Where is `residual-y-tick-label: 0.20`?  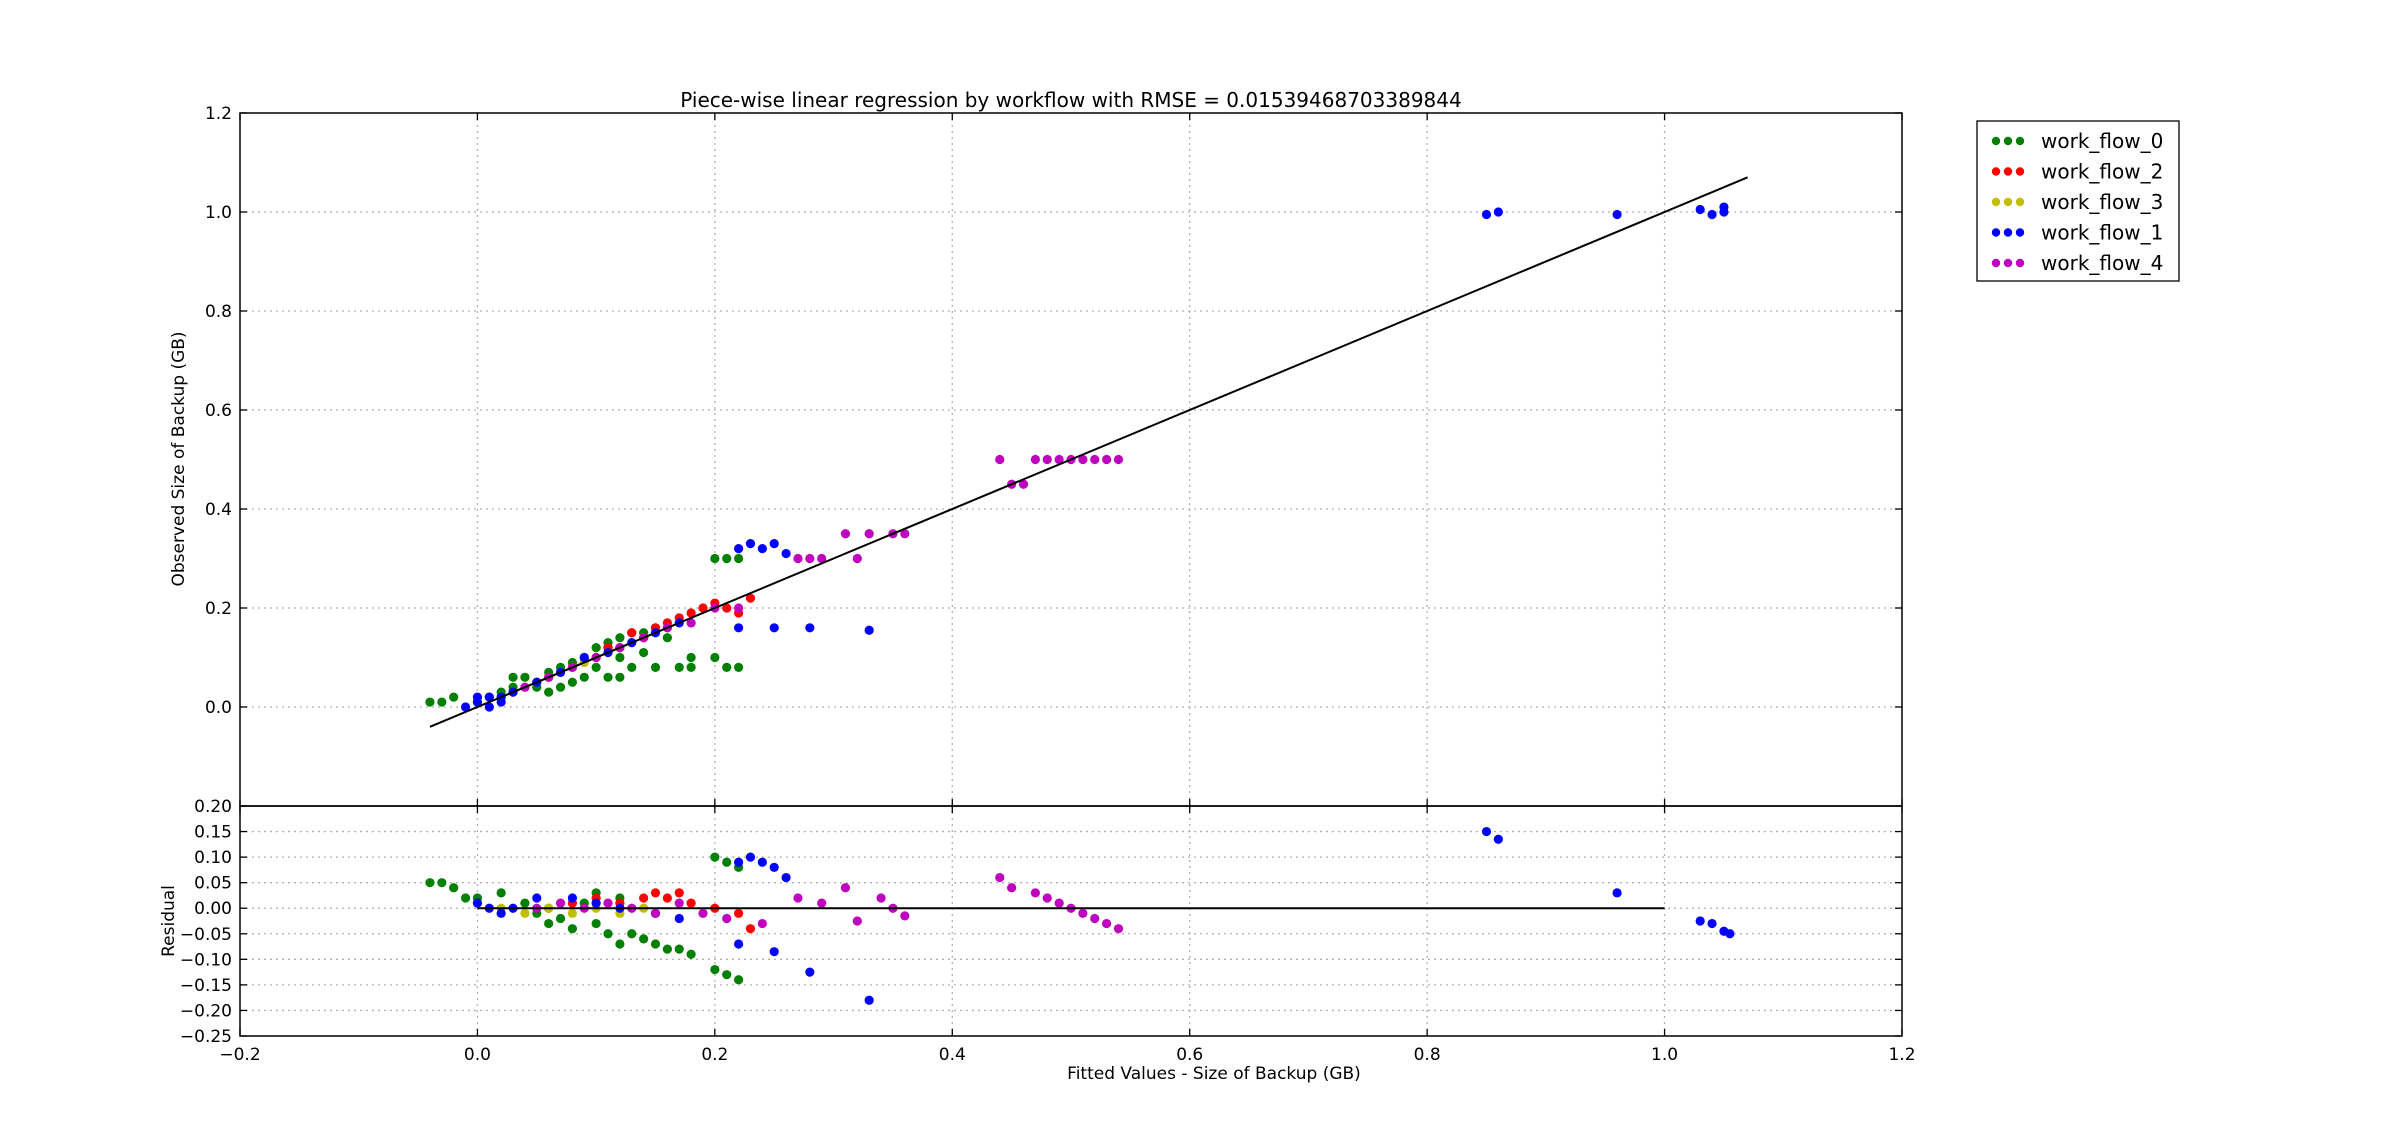 residual-y-tick-label: 0.20 is located at coordinates (213, 807).